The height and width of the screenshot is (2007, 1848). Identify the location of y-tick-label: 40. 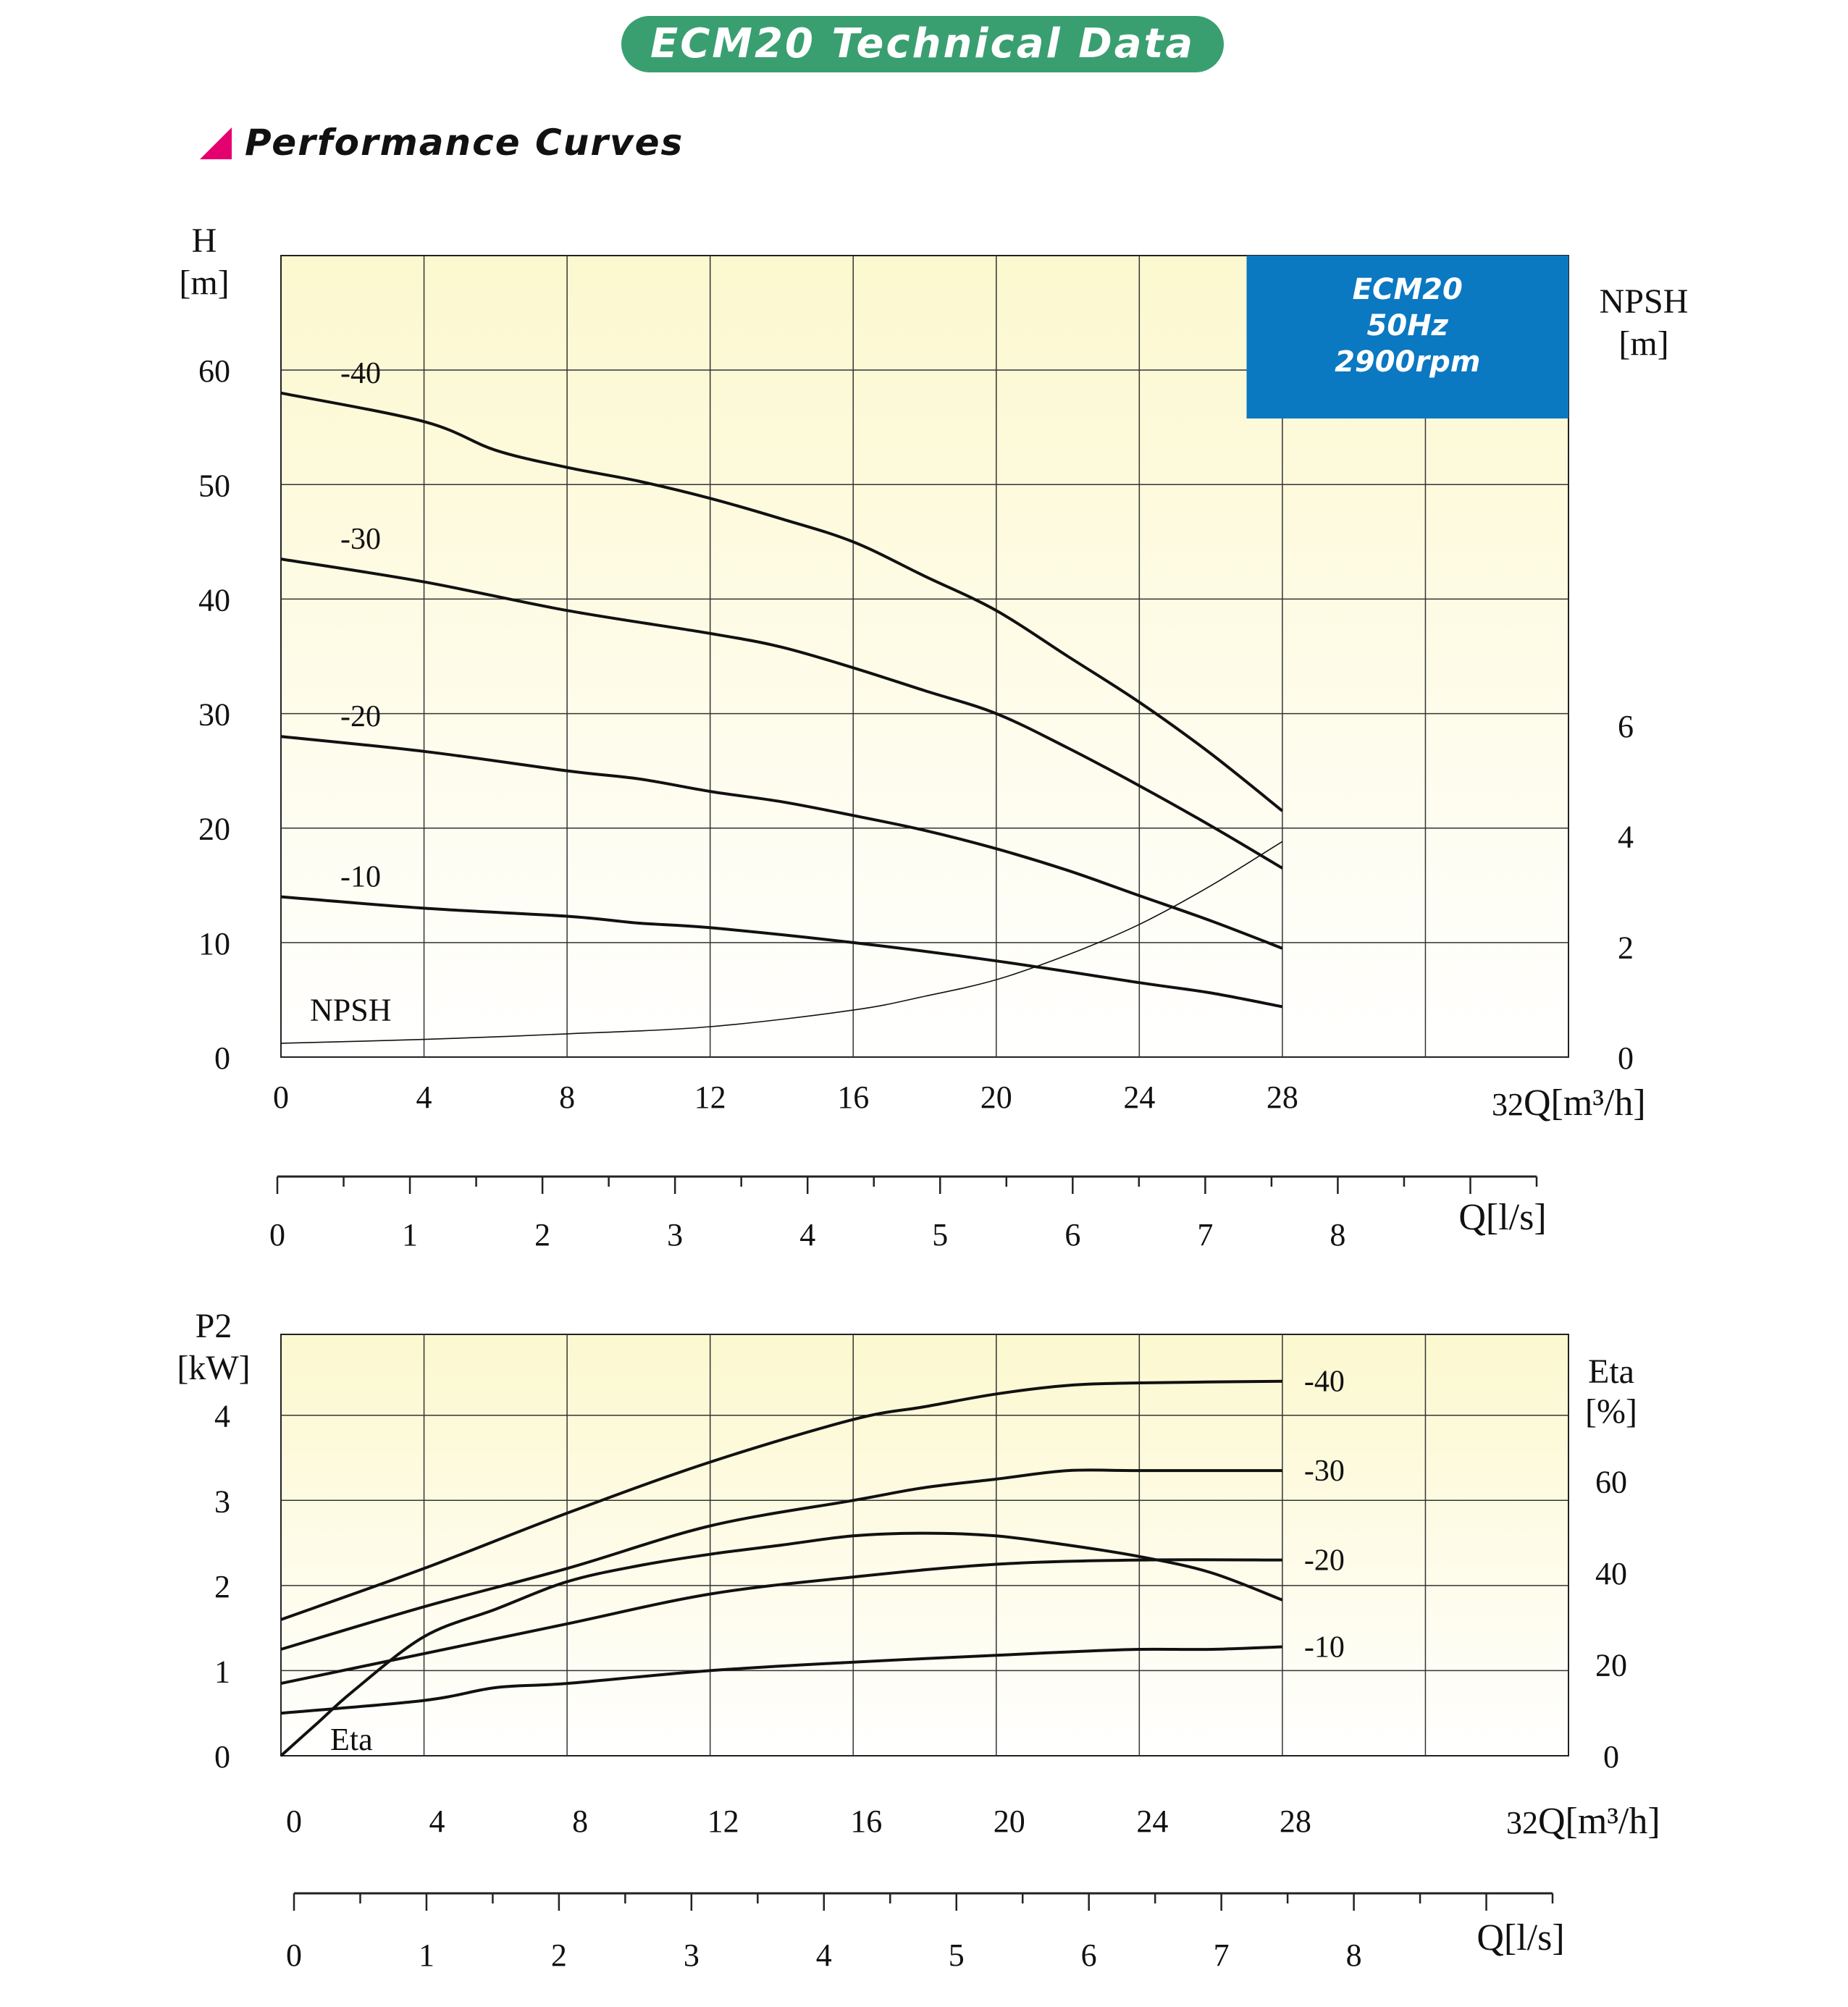
(214, 600).